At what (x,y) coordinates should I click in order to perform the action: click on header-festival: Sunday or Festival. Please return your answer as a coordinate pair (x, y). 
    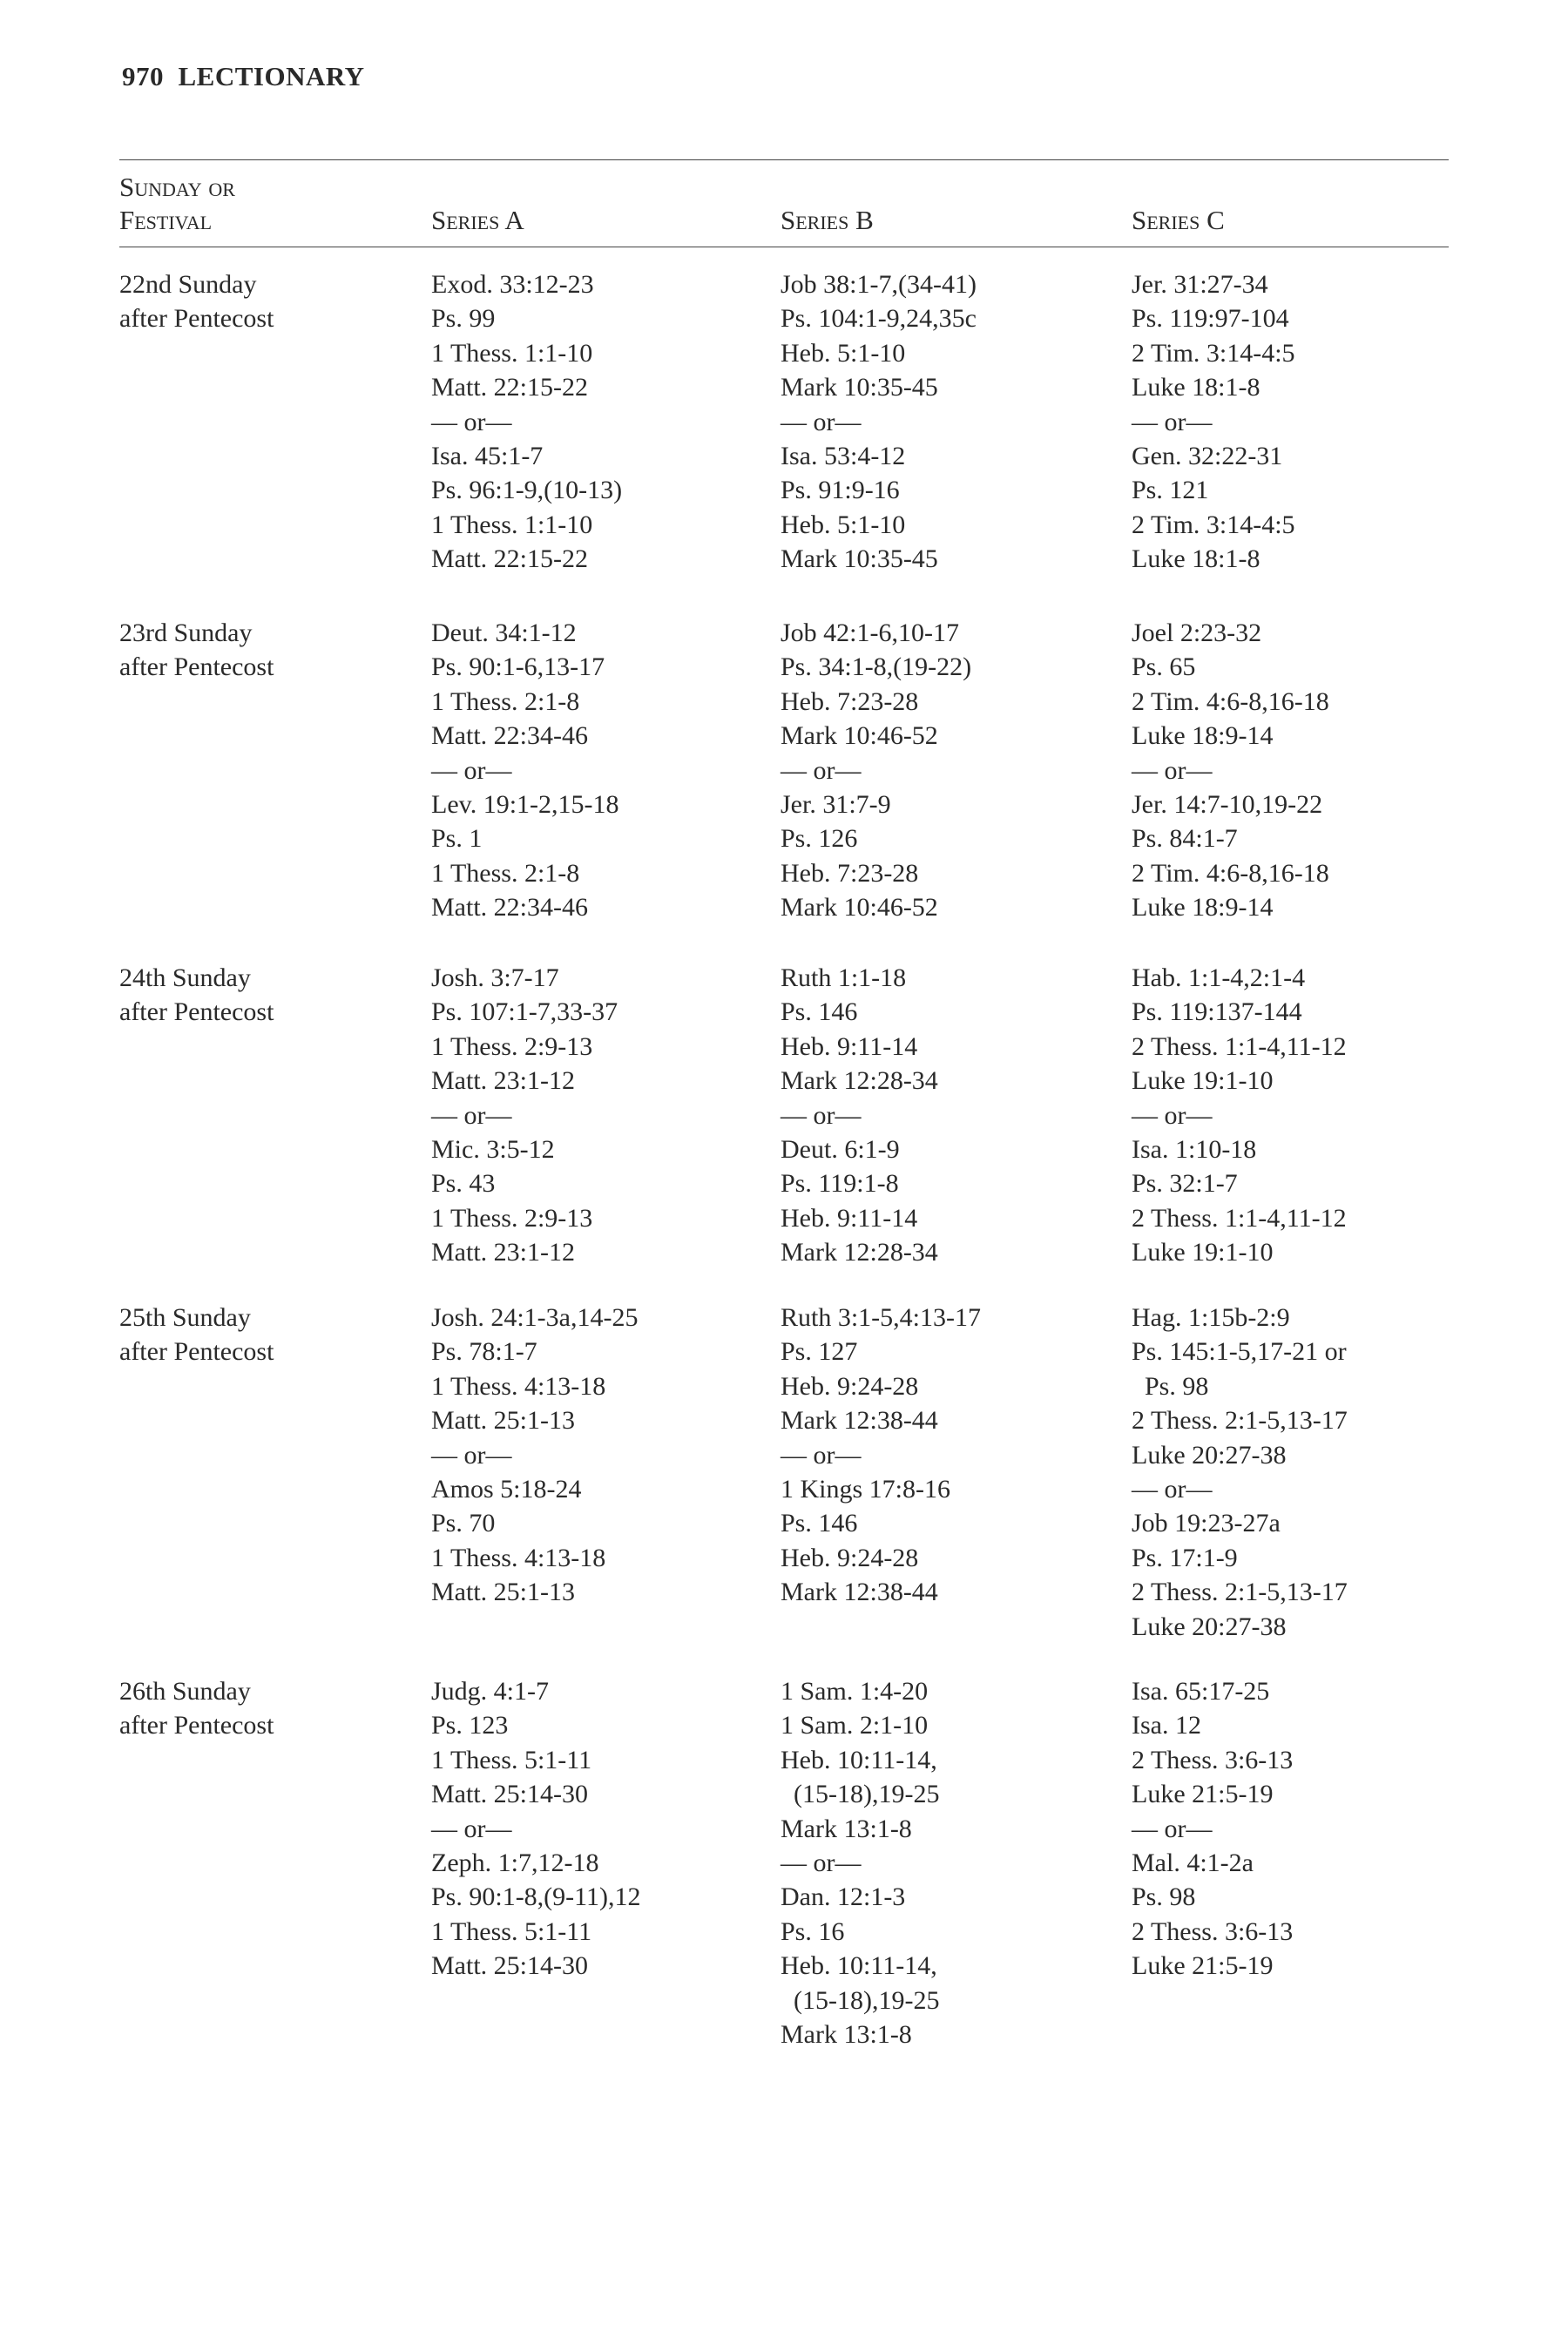
    Looking at the image, I should click on (177, 204).